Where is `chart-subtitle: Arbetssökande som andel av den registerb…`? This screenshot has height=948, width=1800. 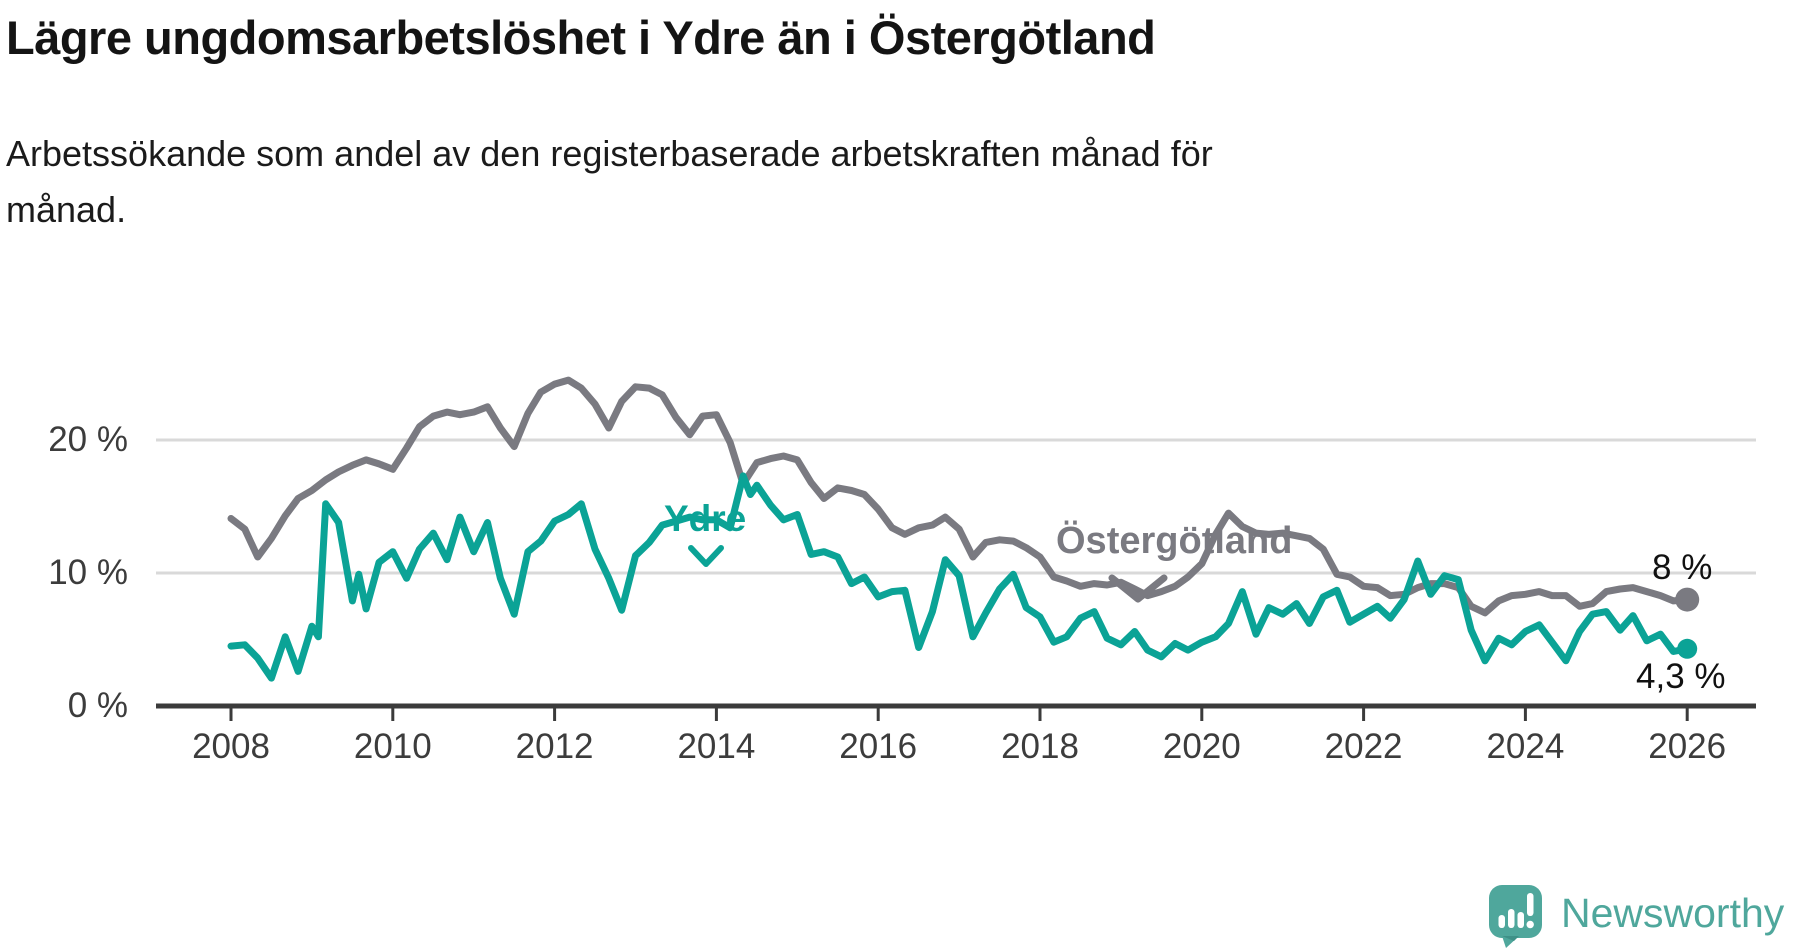 chart-subtitle: Arbetssökande som andel av den registerb… is located at coordinates (609, 182).